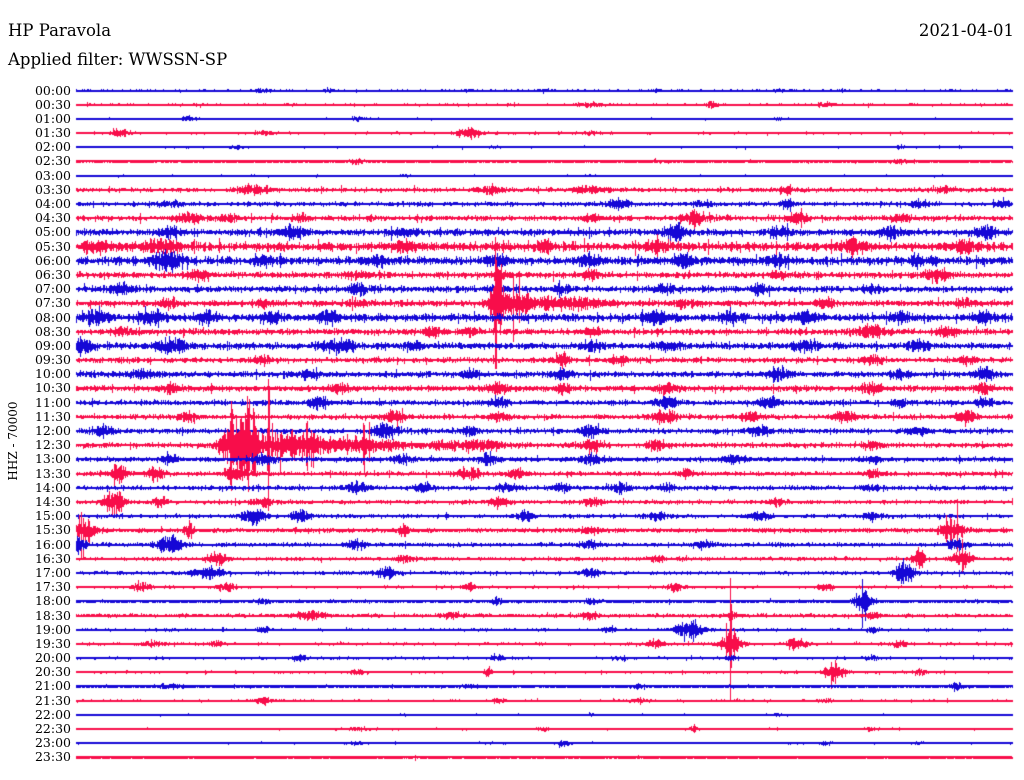  What do you see at coordinates (52, 729) in the screenshot?
I see `row-time-label: 22:30` at bounding box center [52, 729].